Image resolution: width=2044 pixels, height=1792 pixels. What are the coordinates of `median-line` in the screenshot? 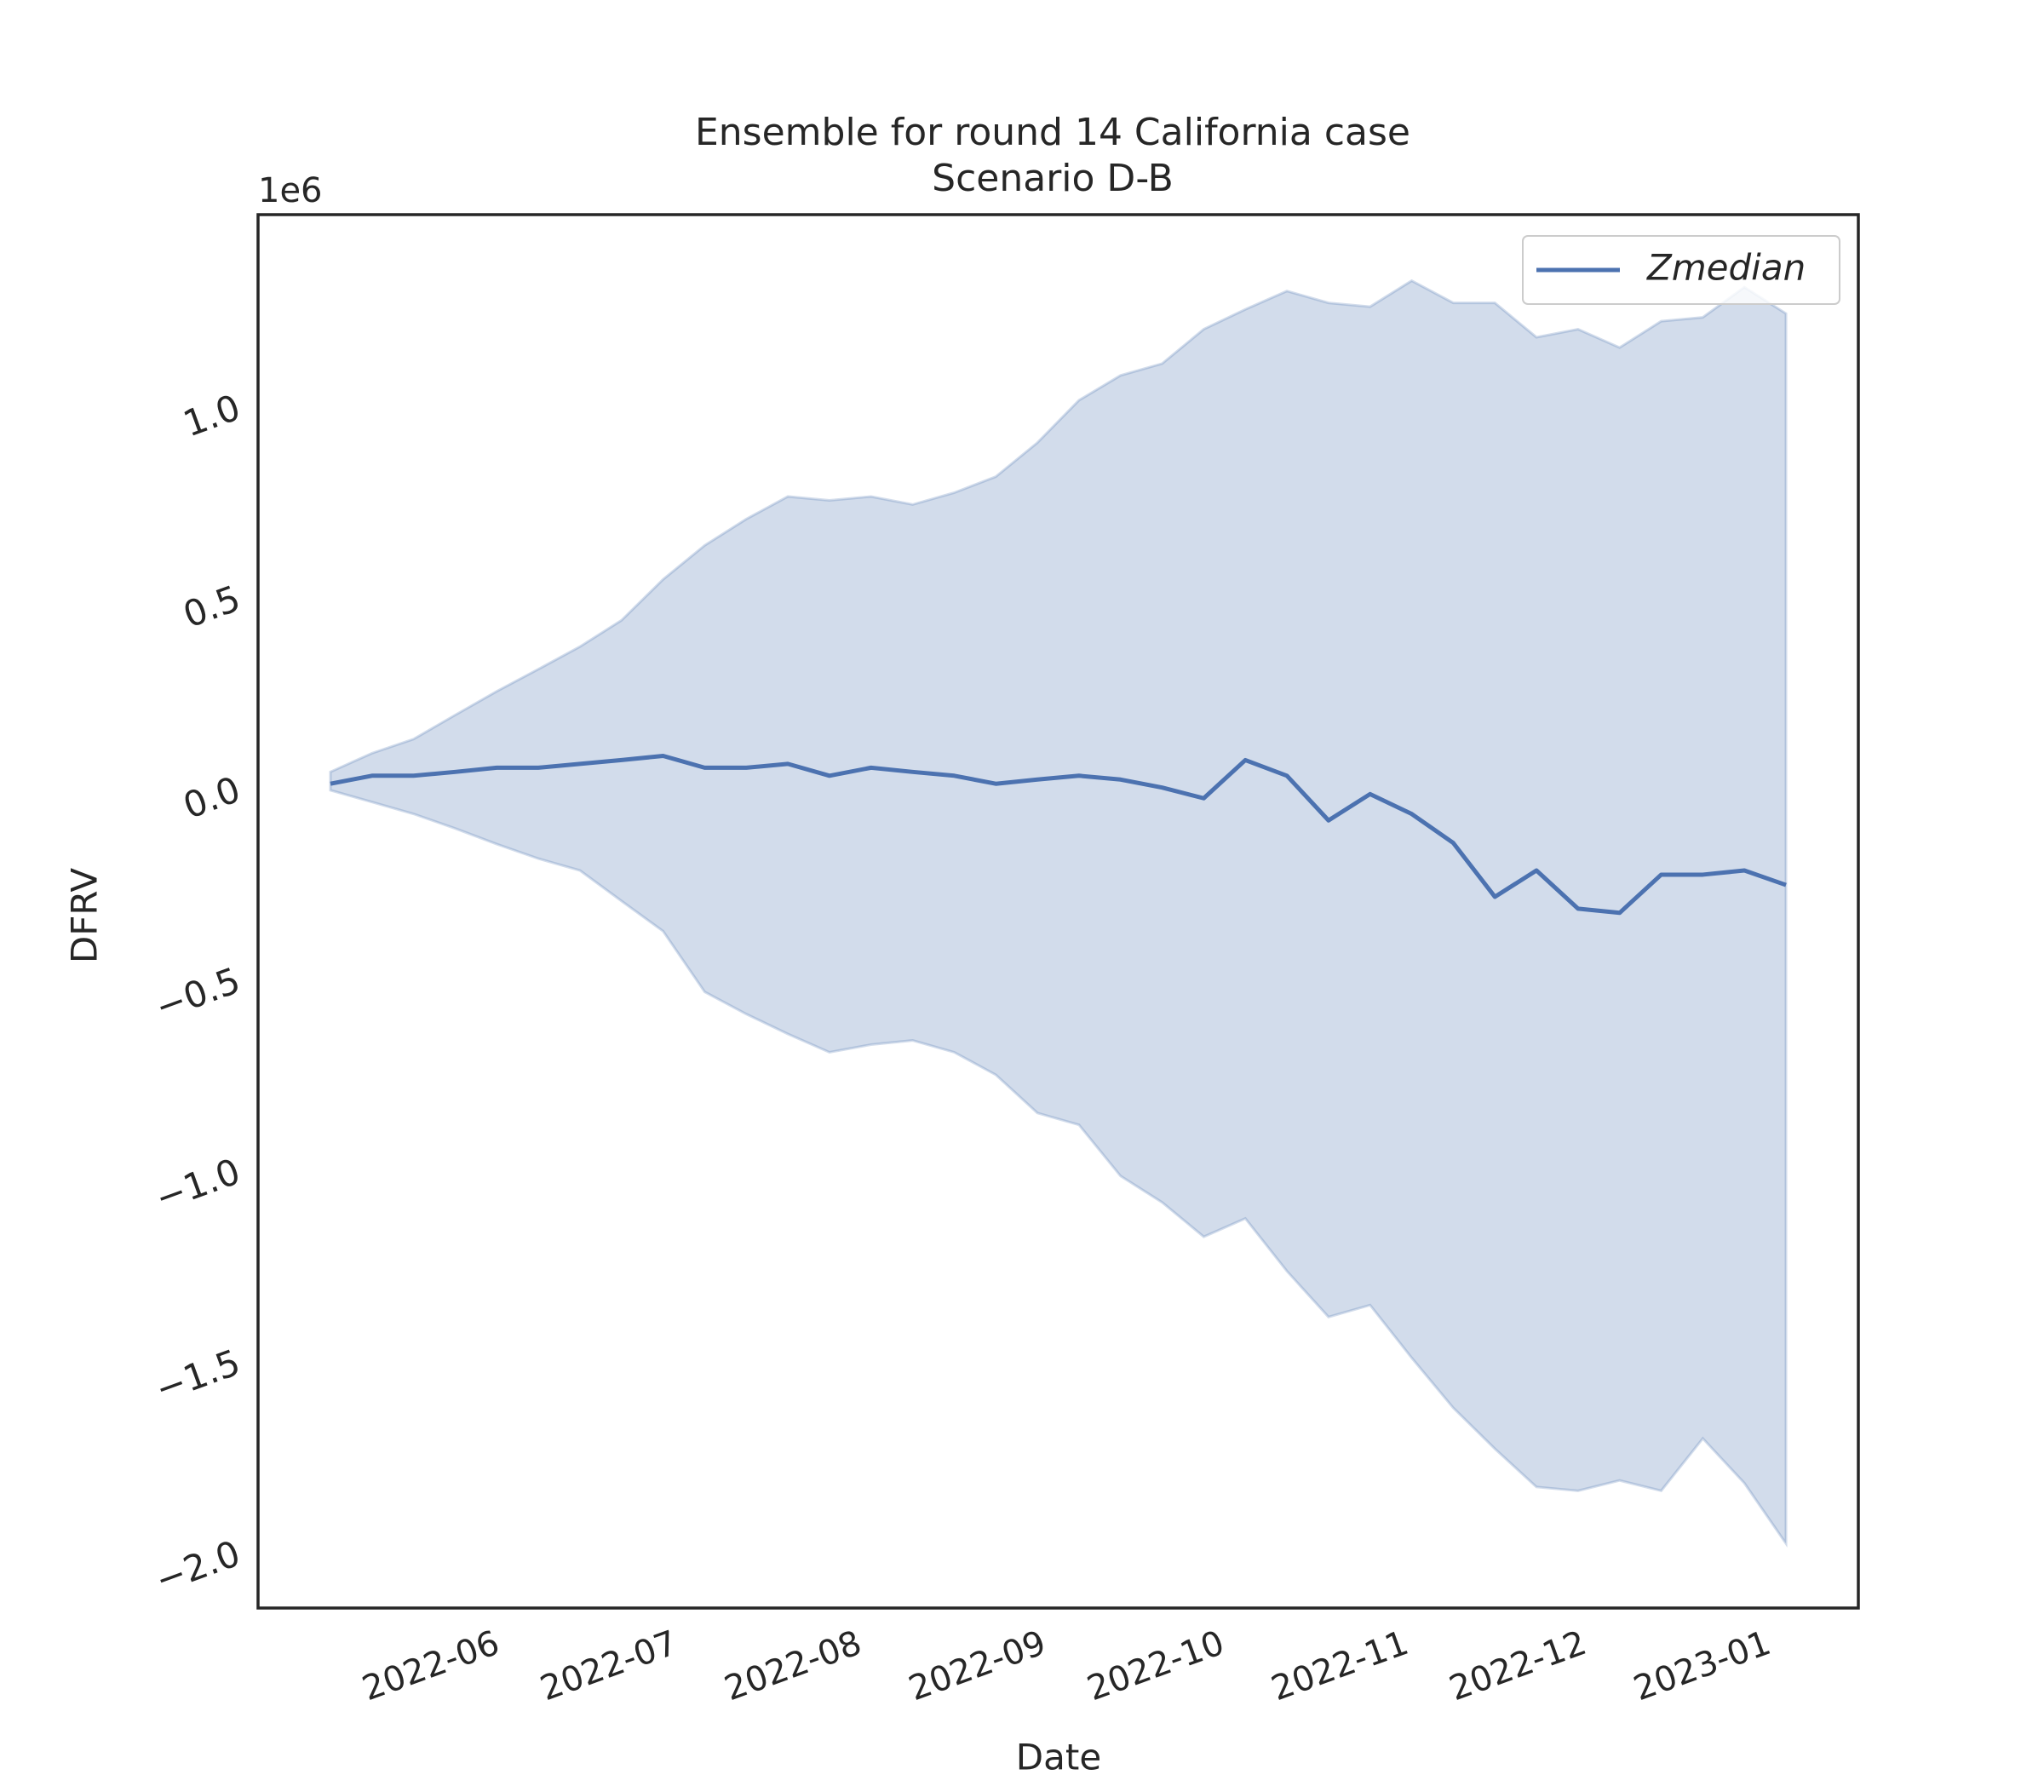 It's located at (1058, 834).